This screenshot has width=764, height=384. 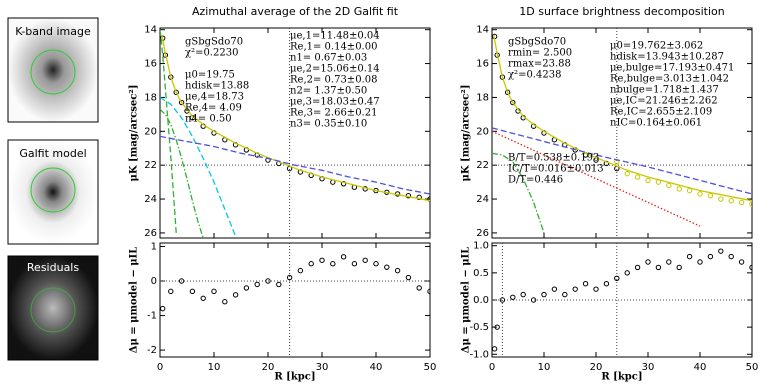 What do you see at coordinates (160, 367) in the screenshot?
I see `x-tick-label: 0` at bounding box center [160, 367].